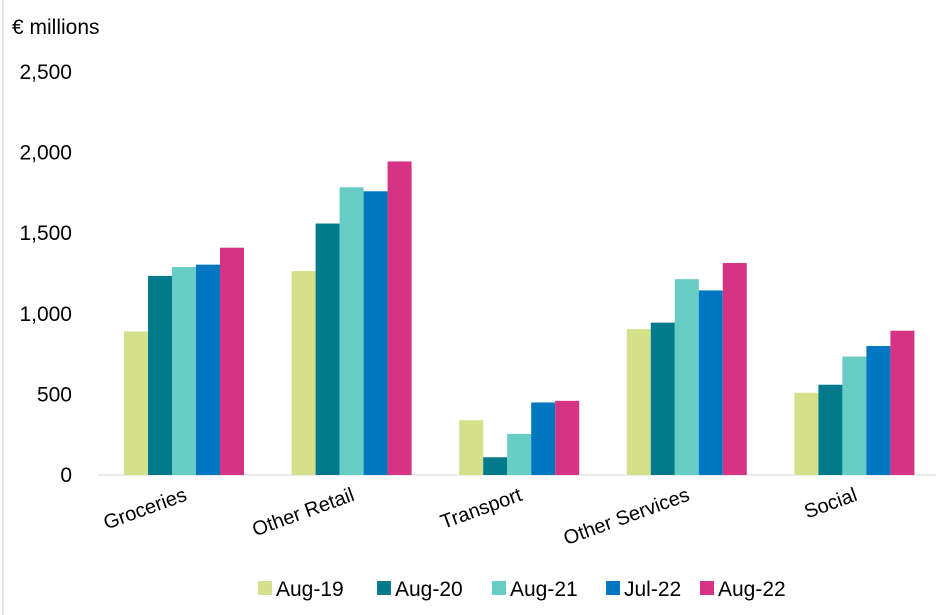 Image resolution: width=936 pixels, height=615 pixels. Describe the element at coordinates (45, 274) in the screenshot. I see `y-axis-ticks: 0 500 1,000 1,500 2,000 2,500` at that location.